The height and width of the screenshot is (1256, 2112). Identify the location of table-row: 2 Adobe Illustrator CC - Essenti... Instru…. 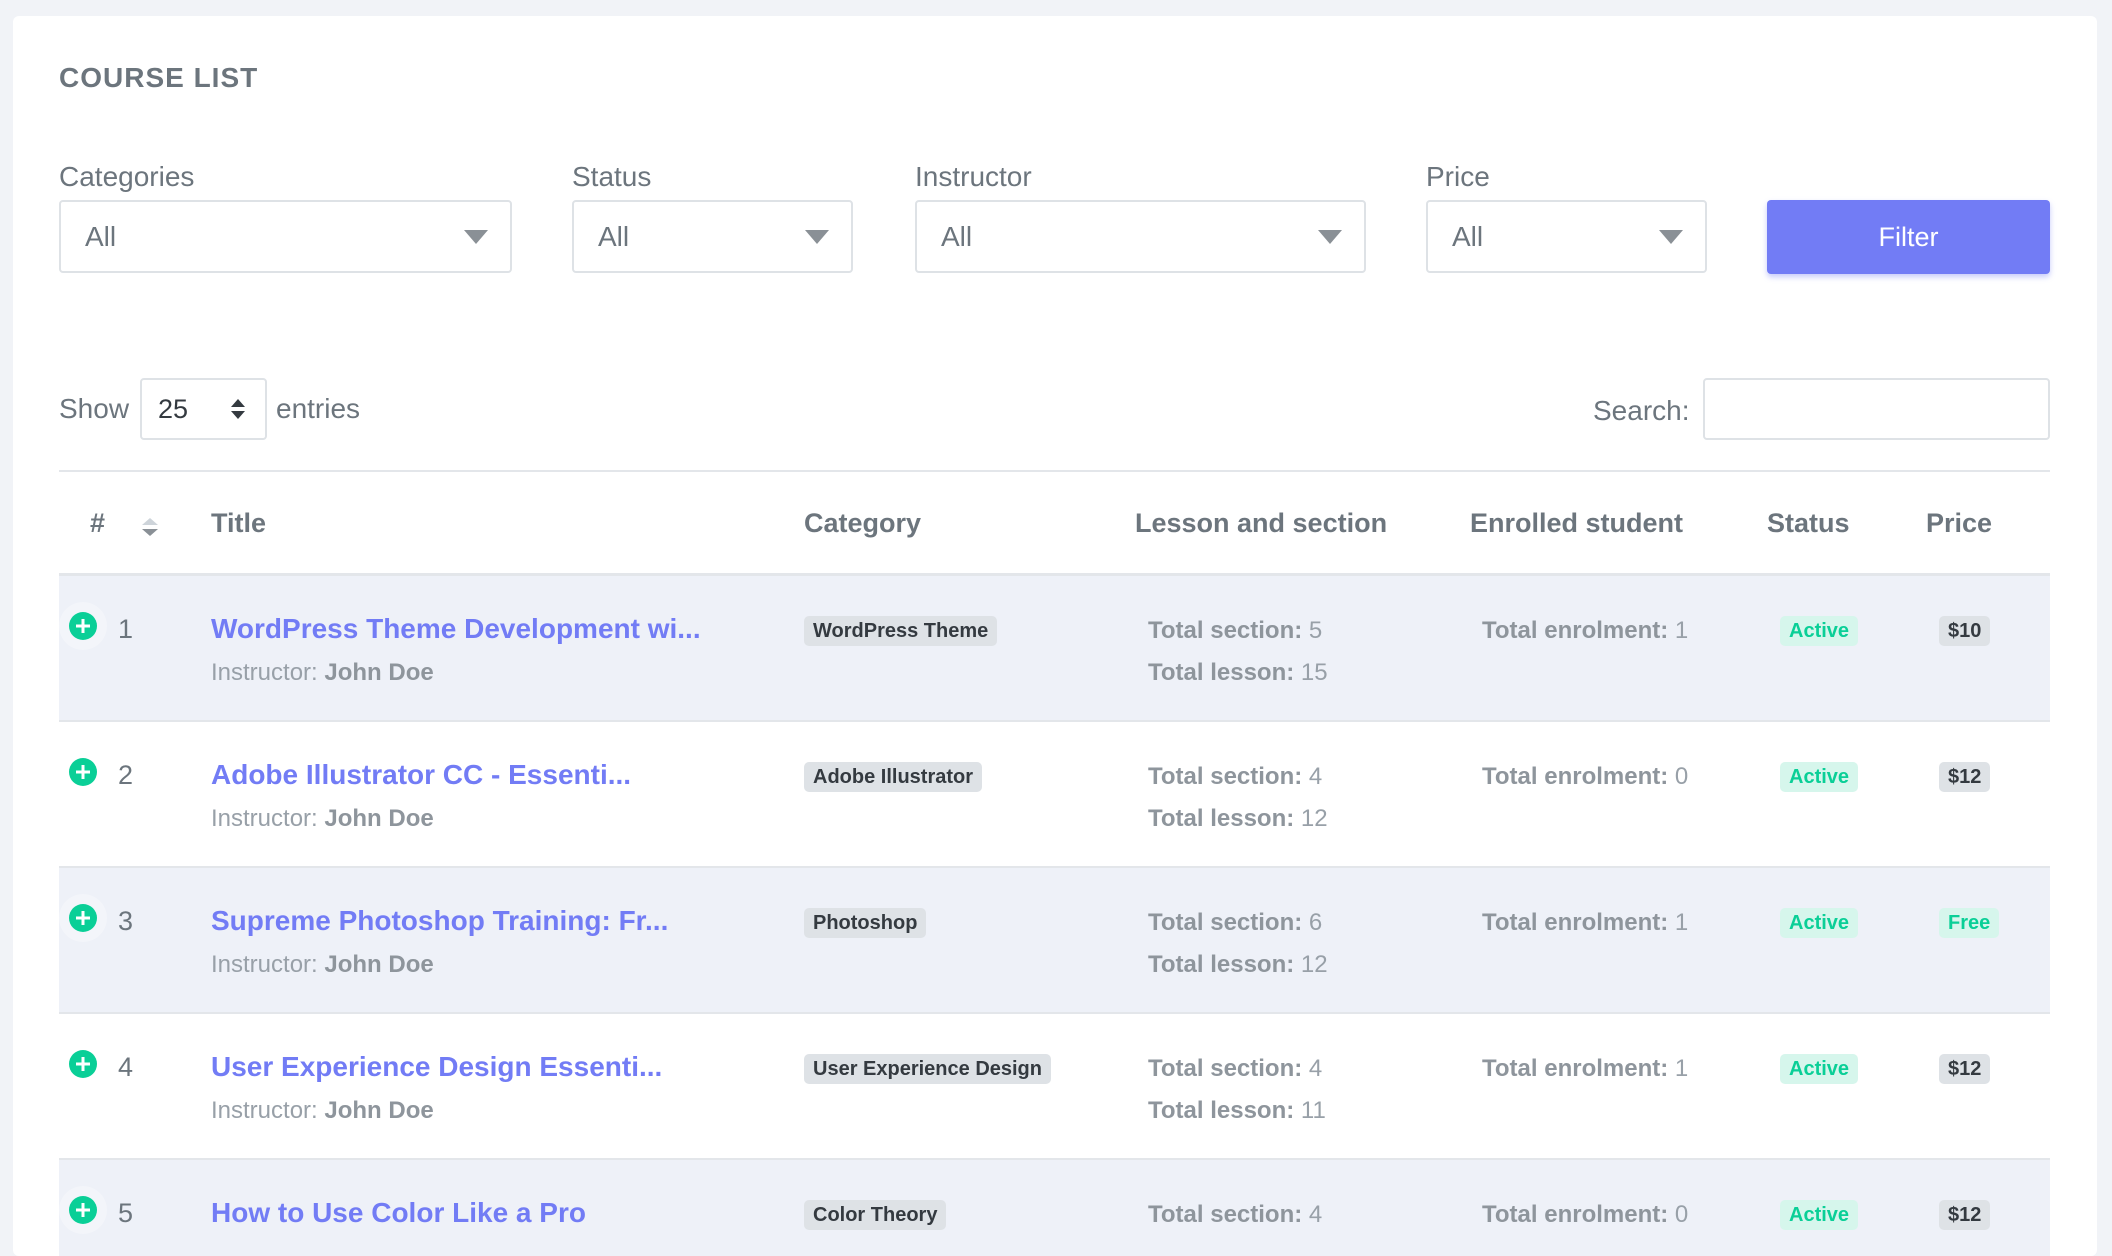
(1054, 795).